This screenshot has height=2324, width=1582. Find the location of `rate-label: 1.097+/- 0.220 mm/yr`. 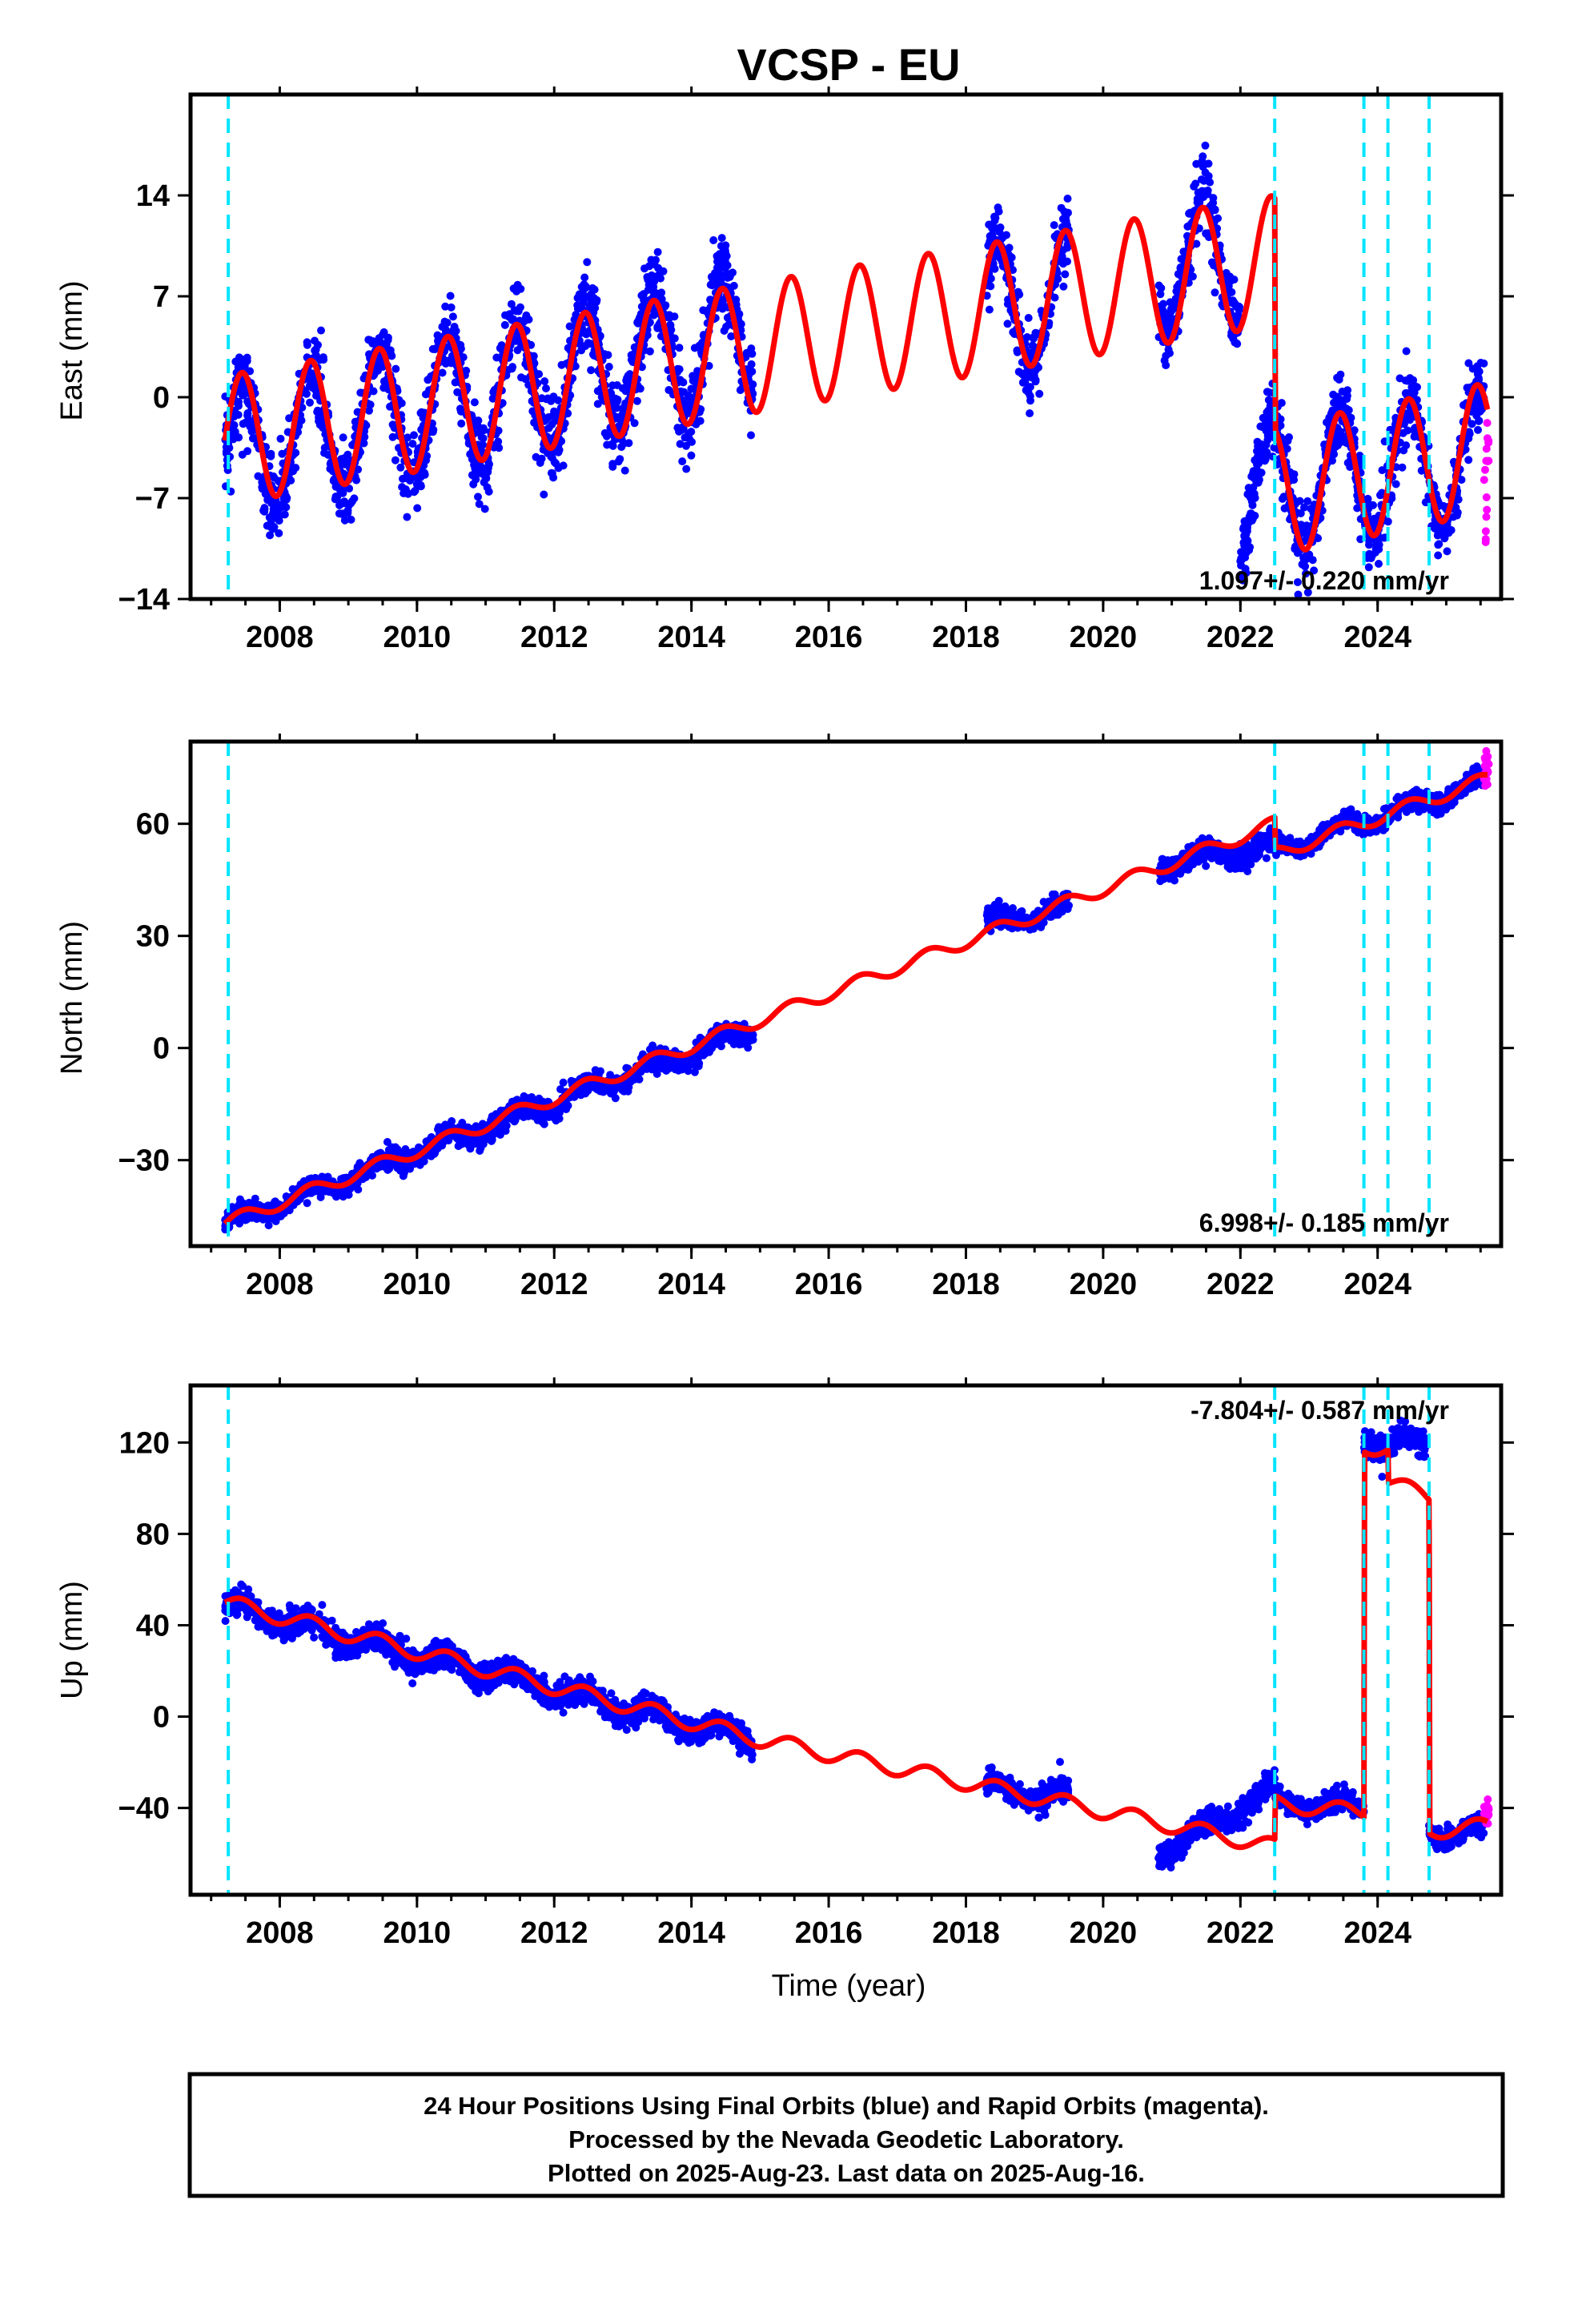

rate-label: 1.097+/- 0.220 mm/yr is located at coordinates (1324, 580).